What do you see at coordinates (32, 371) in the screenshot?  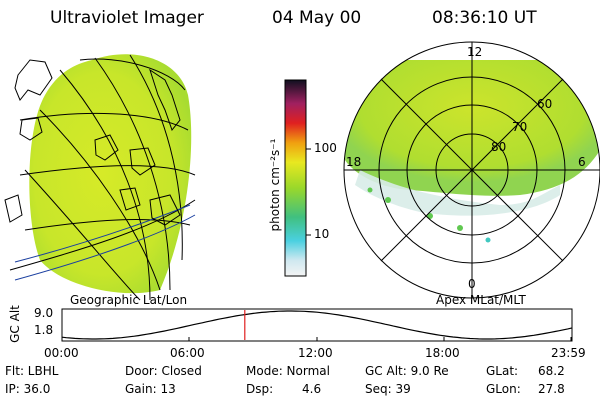 I see `filter-info: Flt: LBHL` at bounding box center [32, 371].